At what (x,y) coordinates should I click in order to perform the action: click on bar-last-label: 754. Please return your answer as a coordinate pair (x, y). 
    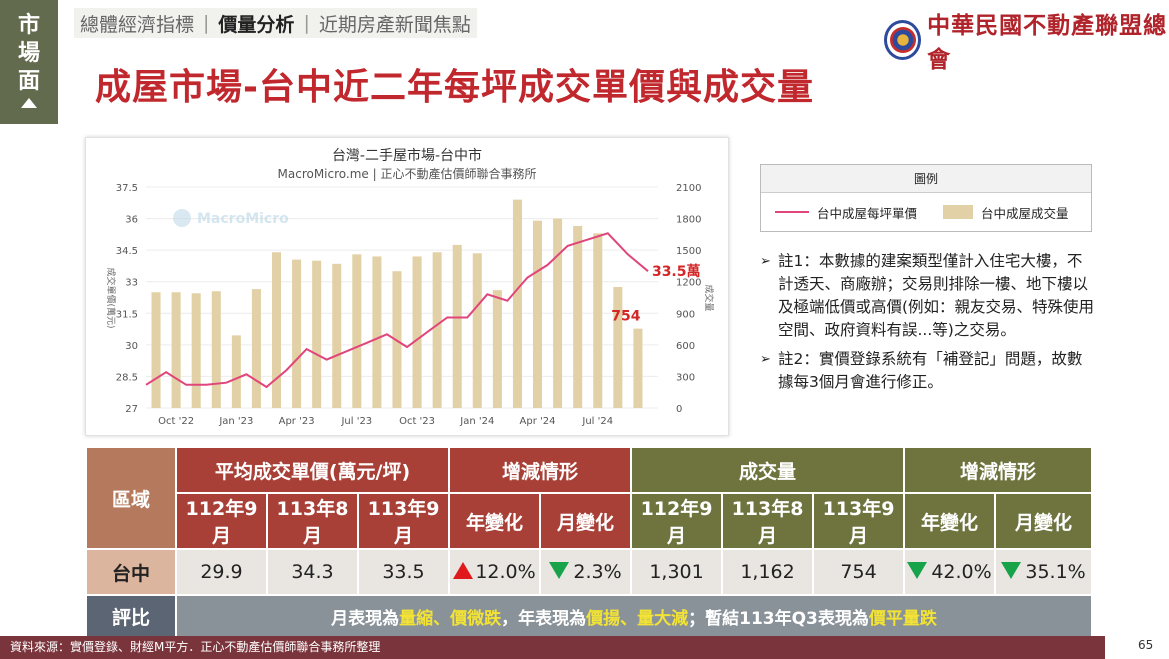
    Looking at the image, I should click on (625, 317).